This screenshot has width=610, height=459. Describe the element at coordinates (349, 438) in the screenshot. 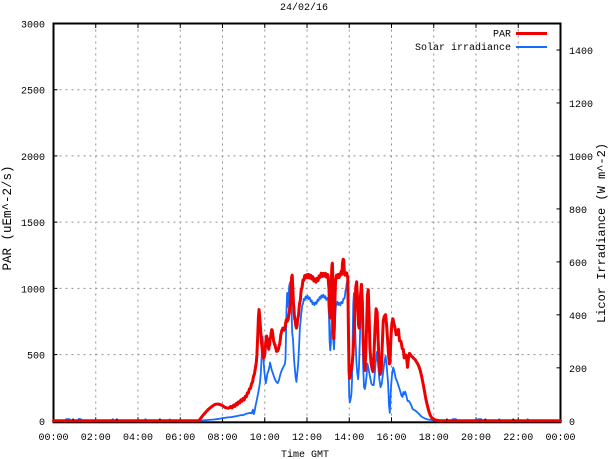

I see `svg-text: 14:00` at that location.